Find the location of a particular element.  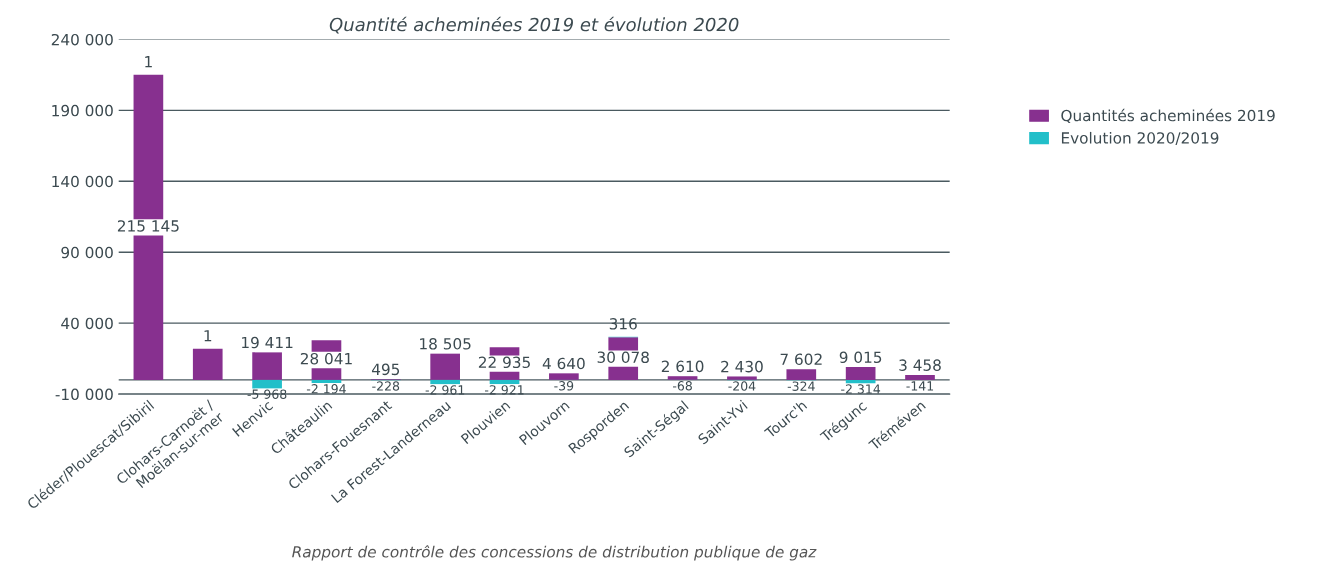

y-tick-label: 190 000 is located at coordinates (82, 110).